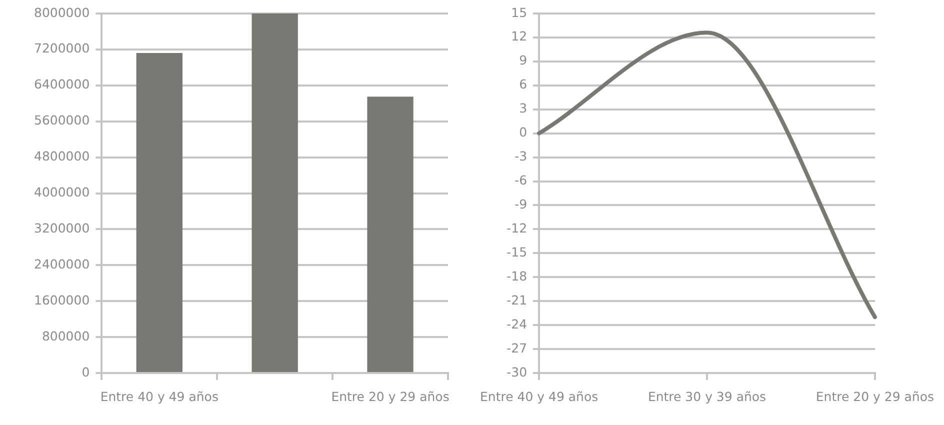 The height and width of the screenshot is (425, 944). Describe the element at coordinates (519, 36) in the screenshot. I see `y-tick-label: 12` at that location.